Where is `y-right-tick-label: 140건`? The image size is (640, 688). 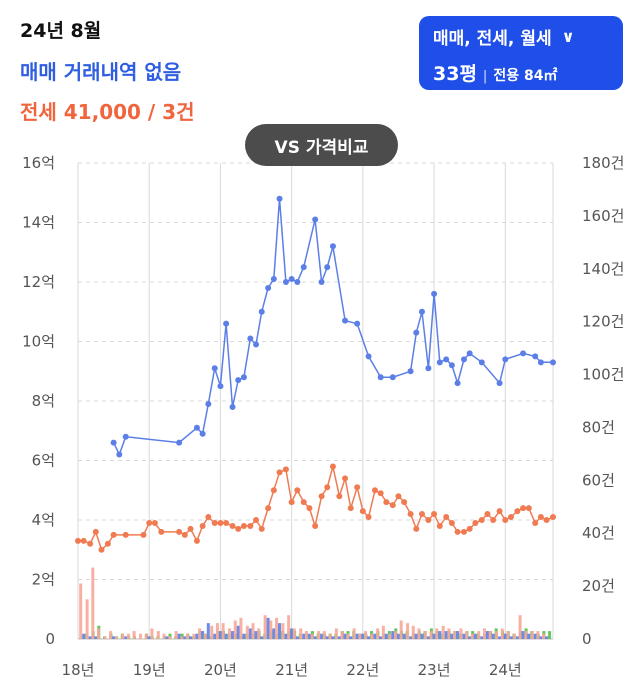
y-right-tick-label: 140건 is located at coordinates (603, 269).